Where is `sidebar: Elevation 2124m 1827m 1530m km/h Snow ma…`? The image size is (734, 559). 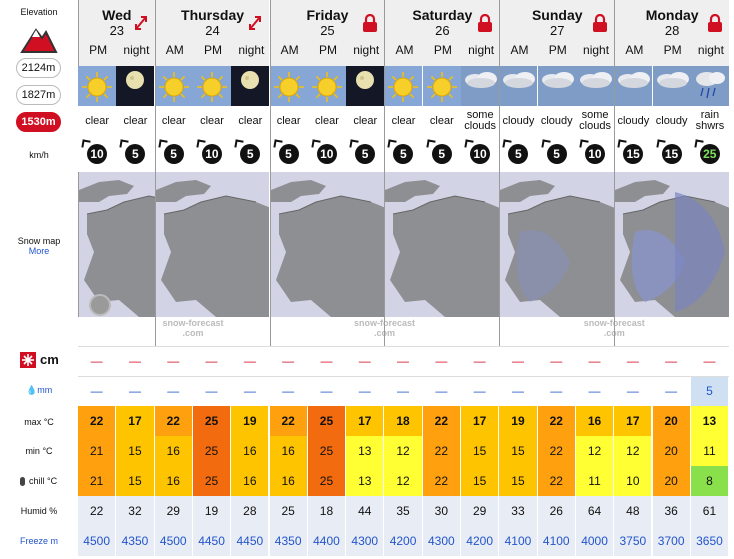 sidebar: Elevation 2124m 1827m 1530m km/h Snow ma… is located at coordinates (39, 279).